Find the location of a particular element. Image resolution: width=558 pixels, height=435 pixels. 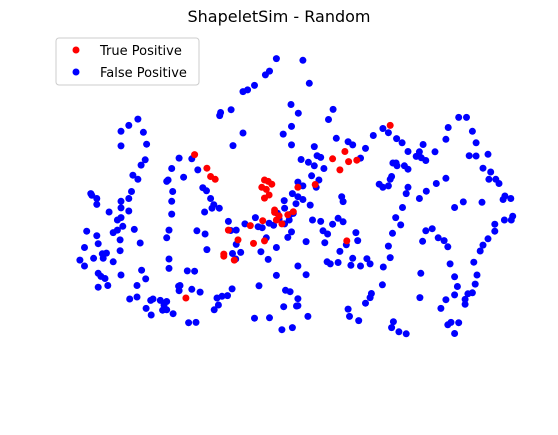

legend-label-true-positive: True Positive is located at coordinates (140, 51).